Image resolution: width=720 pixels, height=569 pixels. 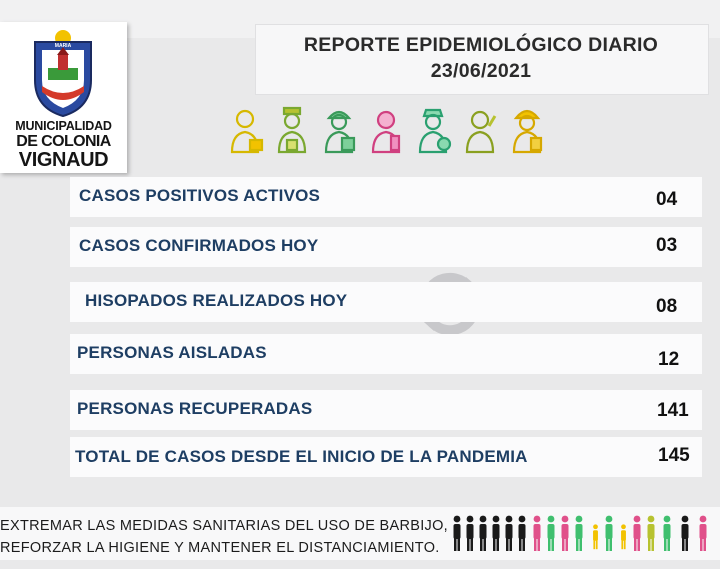 What do you see at coordinates (667, 306) in the screenshot?
I see `stat-value: 08` at bounding box center [667, 306].